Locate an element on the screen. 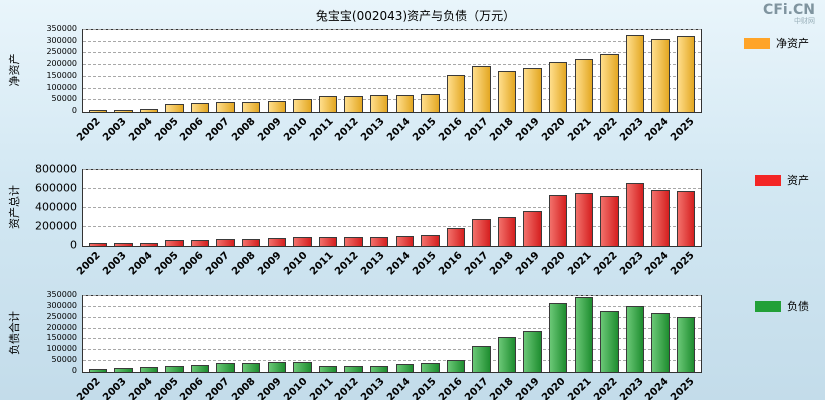  bar-2016 is located at coordinates (456, 236).